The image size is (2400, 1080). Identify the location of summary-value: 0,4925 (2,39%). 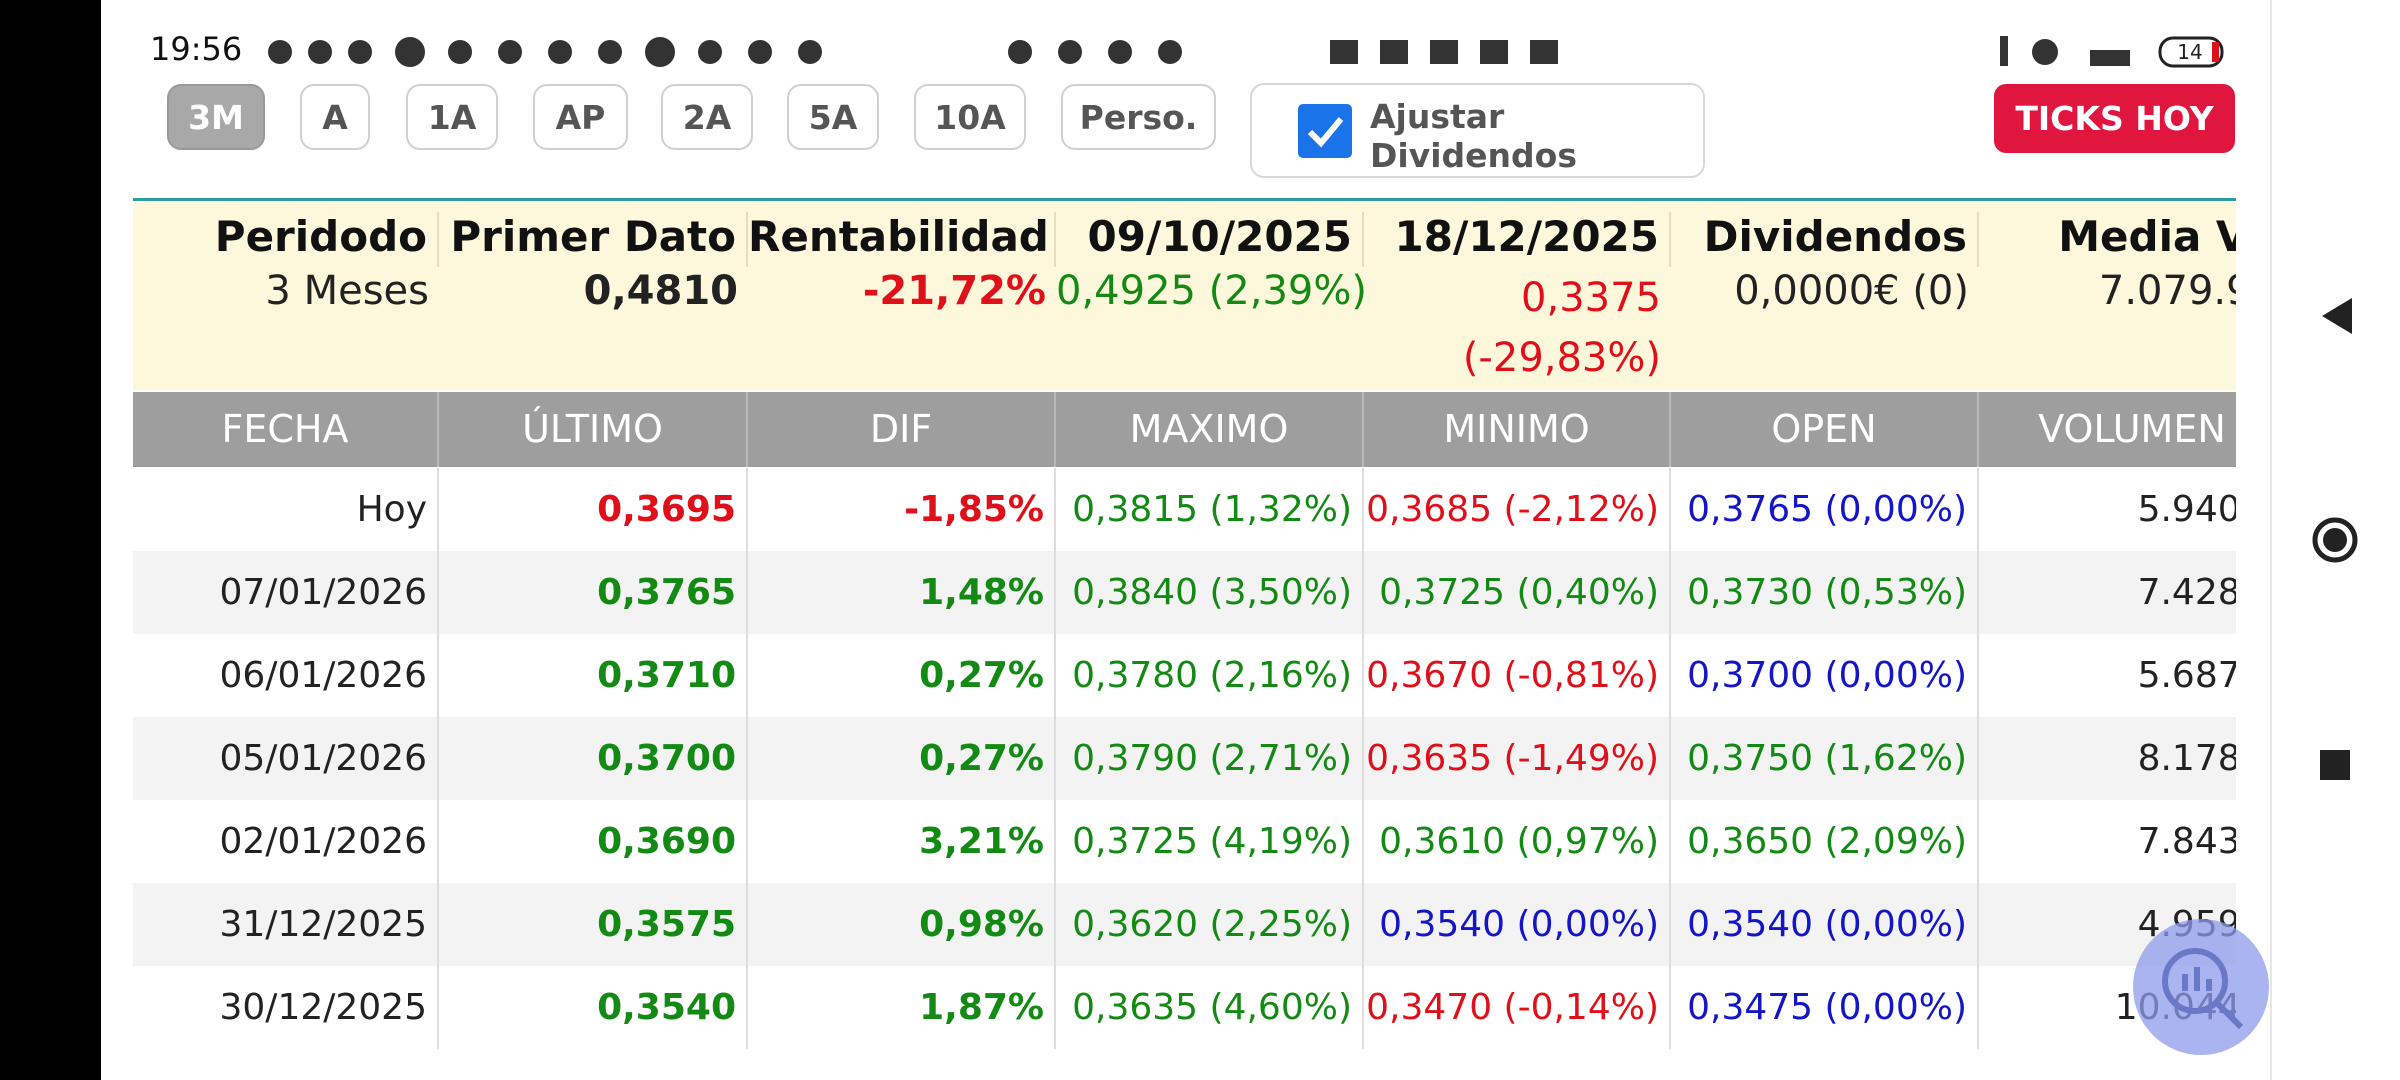
(1210, 291).